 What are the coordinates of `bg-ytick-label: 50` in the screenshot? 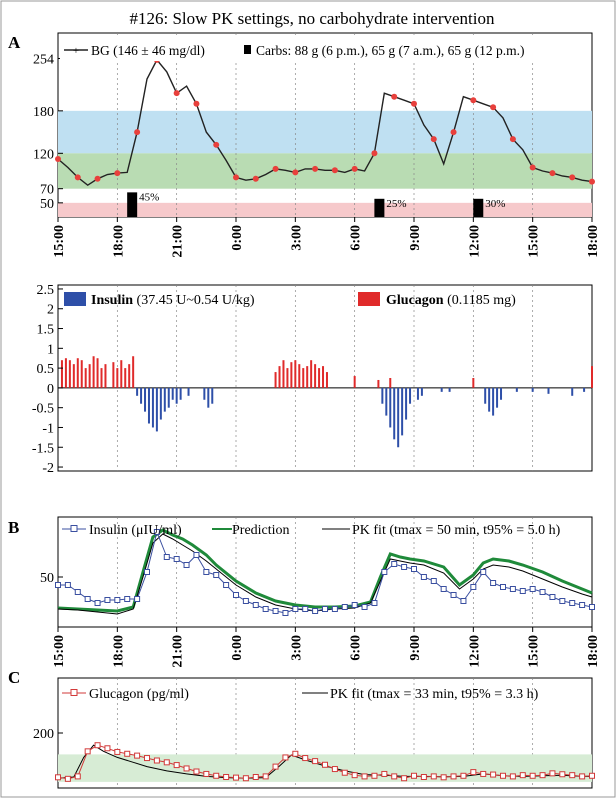 It's located at (47, 204).